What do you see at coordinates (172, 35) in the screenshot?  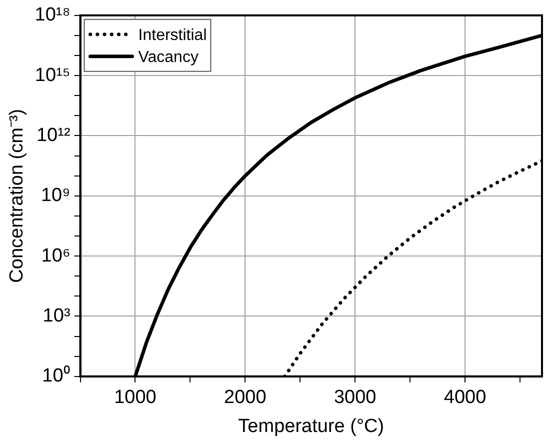 I see `legend-label: Interstitial` at bounding box center [172, 35].